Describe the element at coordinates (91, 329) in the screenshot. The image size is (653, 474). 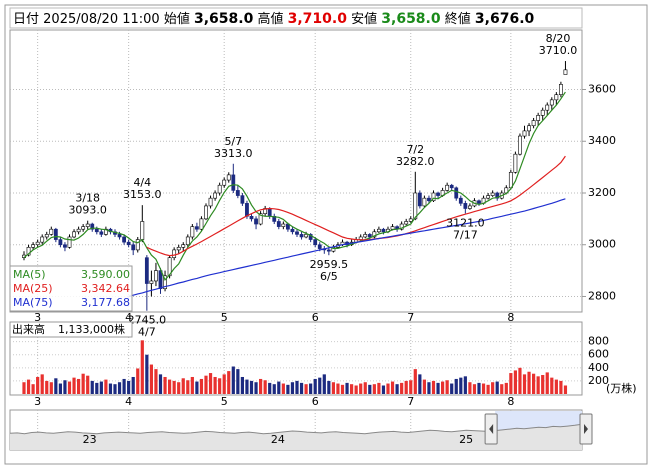
I see `volume-last: 1,133,000株` at that location.